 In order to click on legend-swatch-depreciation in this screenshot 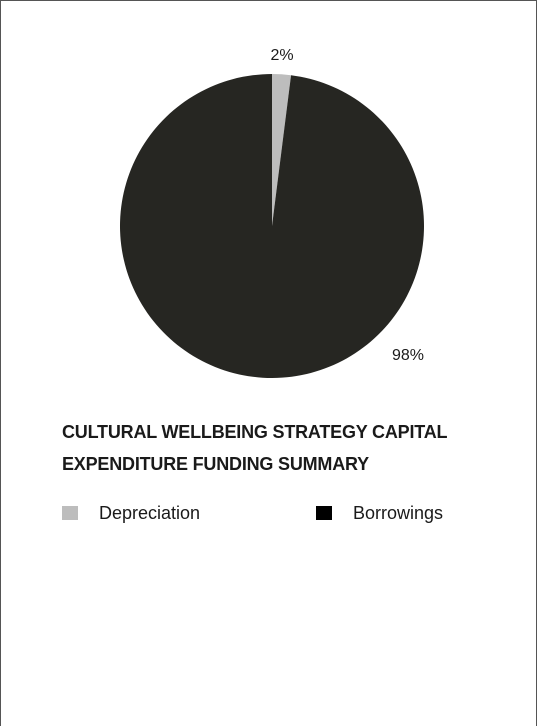, I will do `click(70, 513)`.